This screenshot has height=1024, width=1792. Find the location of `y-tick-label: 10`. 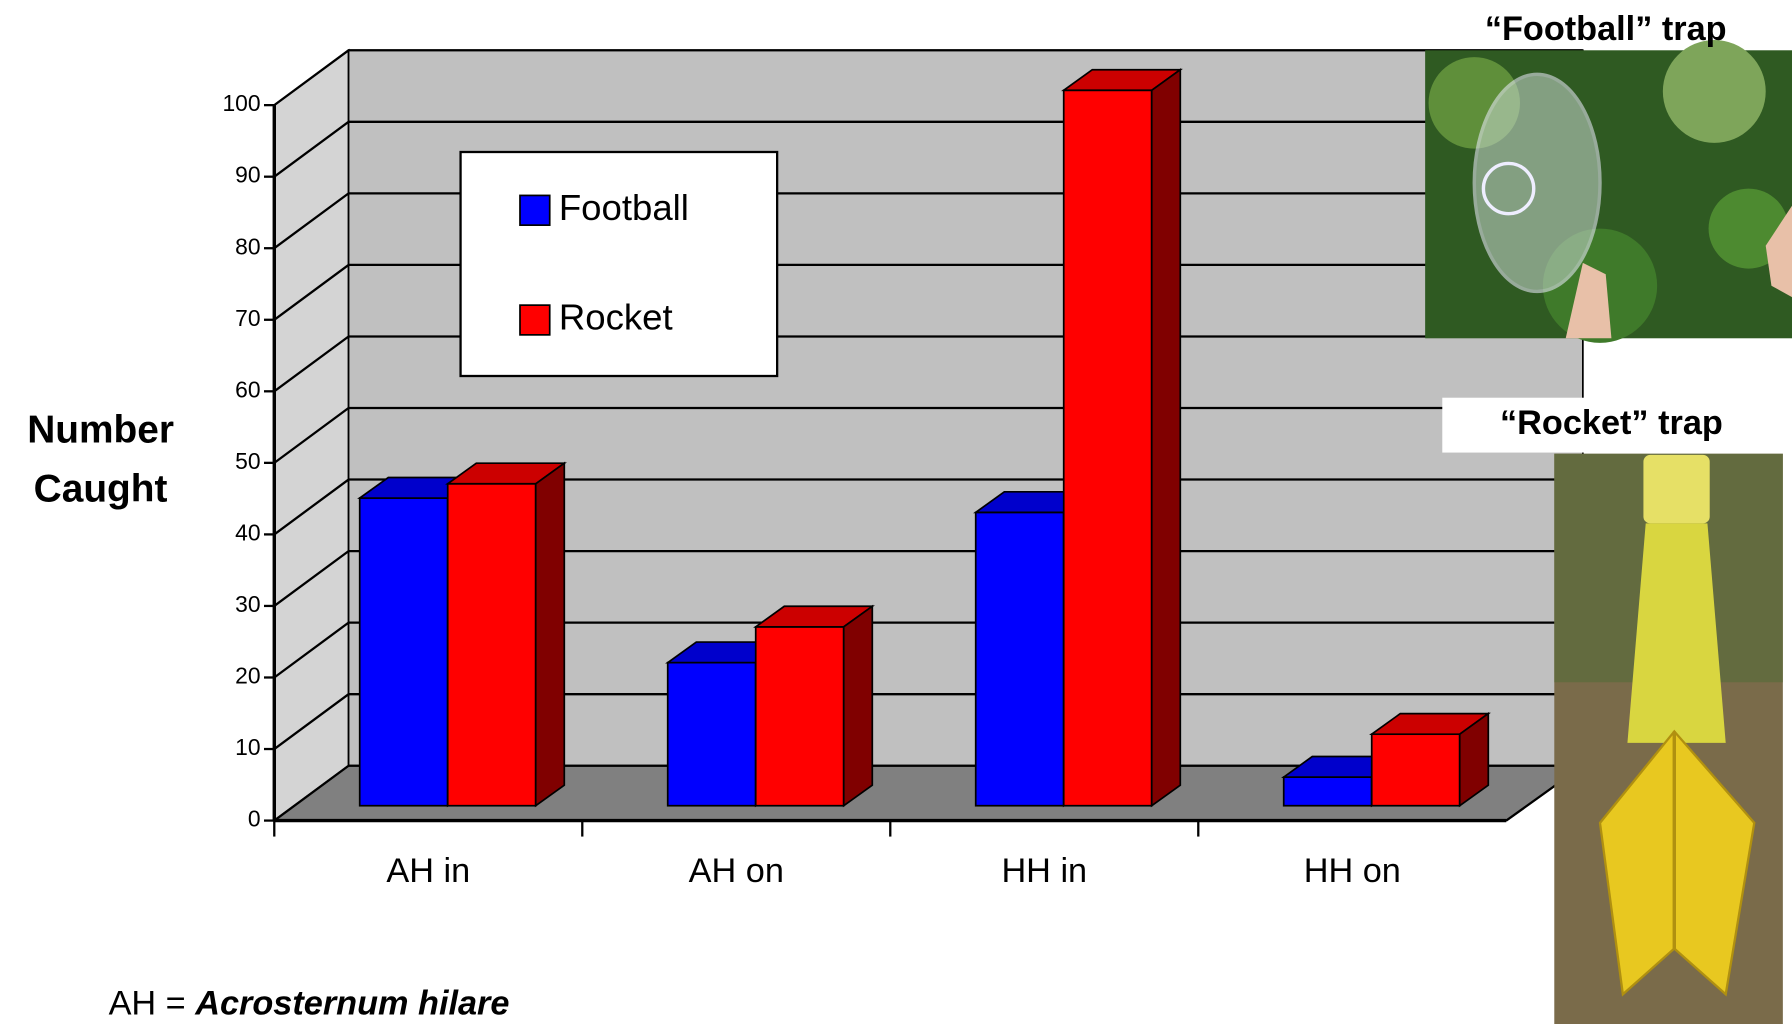

y-tick-label: 10 is located at coordinates (247, 747).